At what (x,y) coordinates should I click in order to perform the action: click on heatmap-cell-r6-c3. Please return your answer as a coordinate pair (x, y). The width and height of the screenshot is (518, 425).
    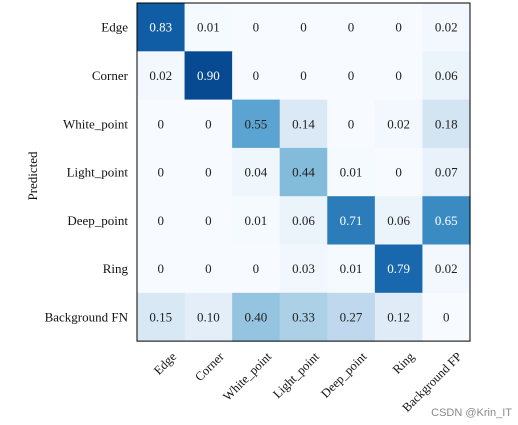
    Looking at the image, I should click on (303, 317).